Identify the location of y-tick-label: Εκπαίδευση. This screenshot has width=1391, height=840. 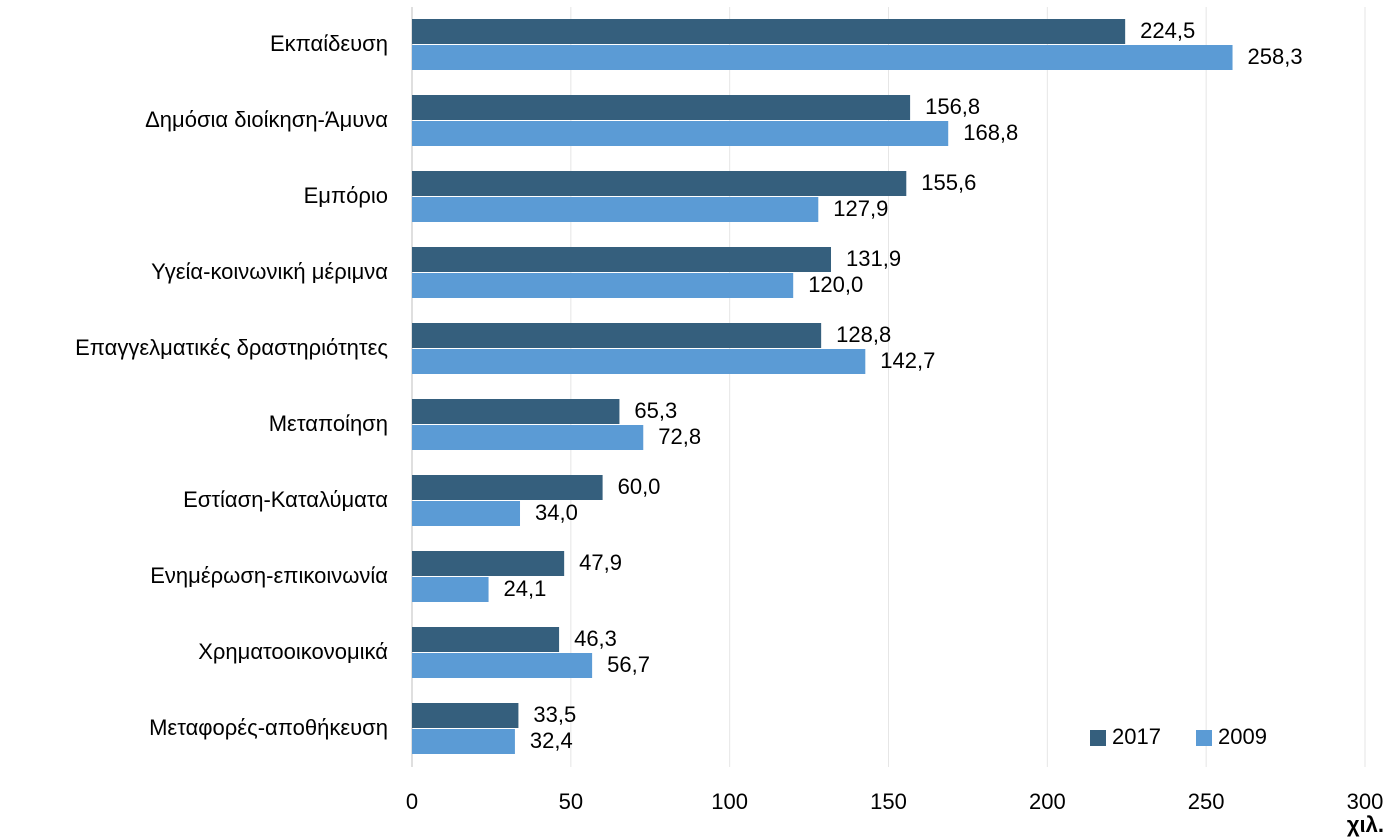
(329, 43).